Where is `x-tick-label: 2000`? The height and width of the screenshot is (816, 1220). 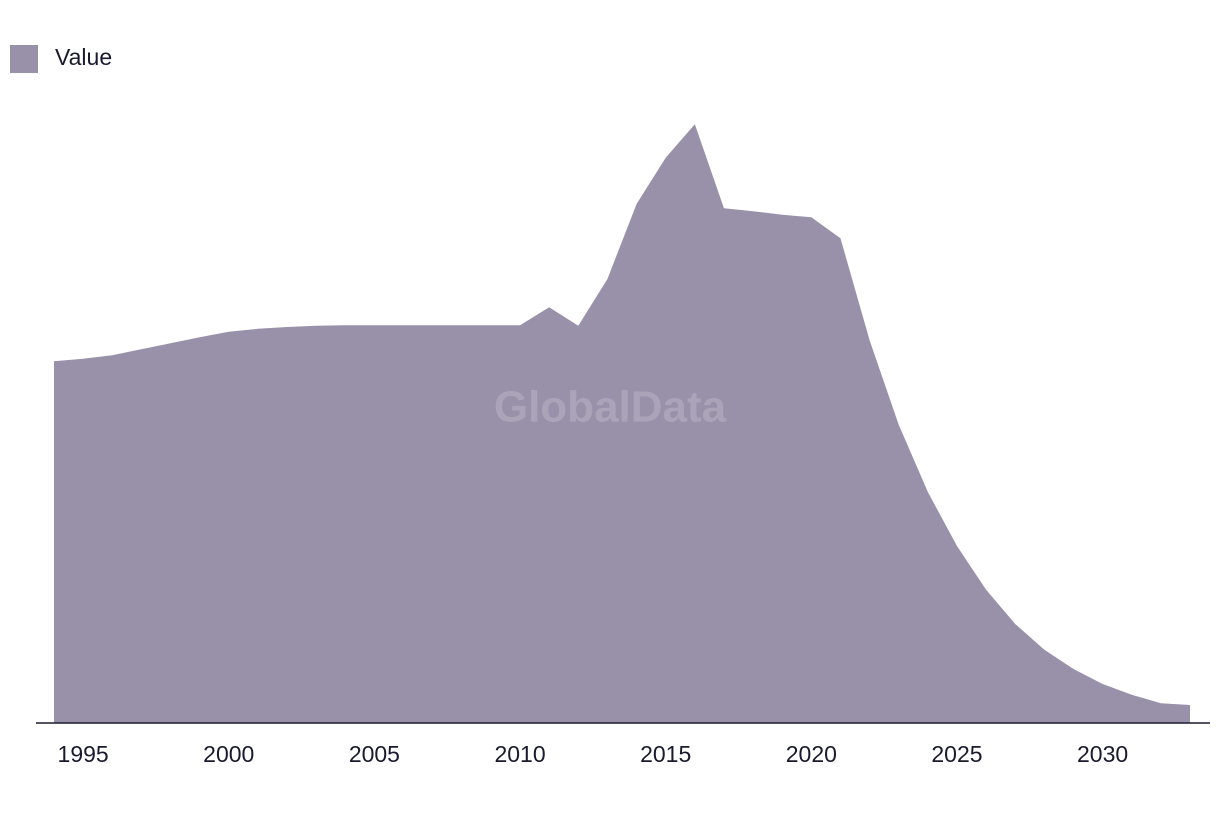
x-tick-label: 2000 is located at coordinates (228, 754).